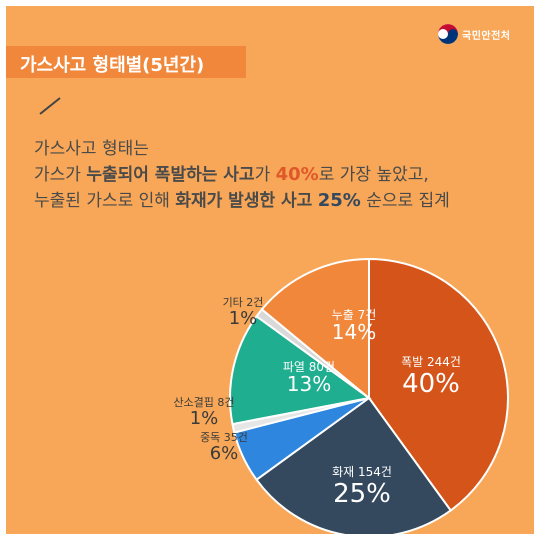 The image size is (540, 540). I want to click on slice-label-4: 파열 80건, so click(309, 367).